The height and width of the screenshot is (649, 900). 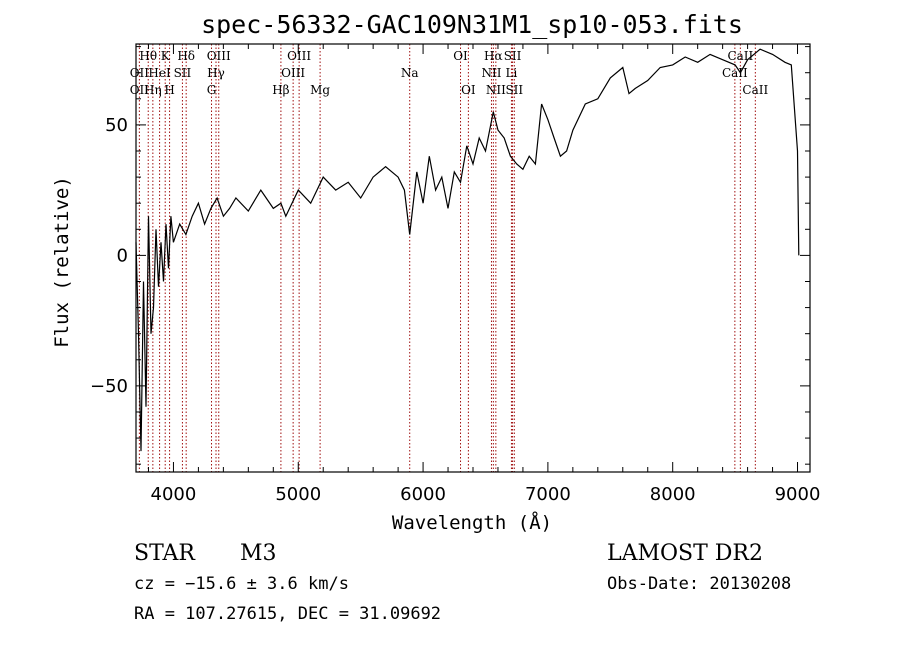 What do you see at coordinates (258, 553) in the screenshot?
I see `object-subclass: M3` at bounding box center [258, 553].